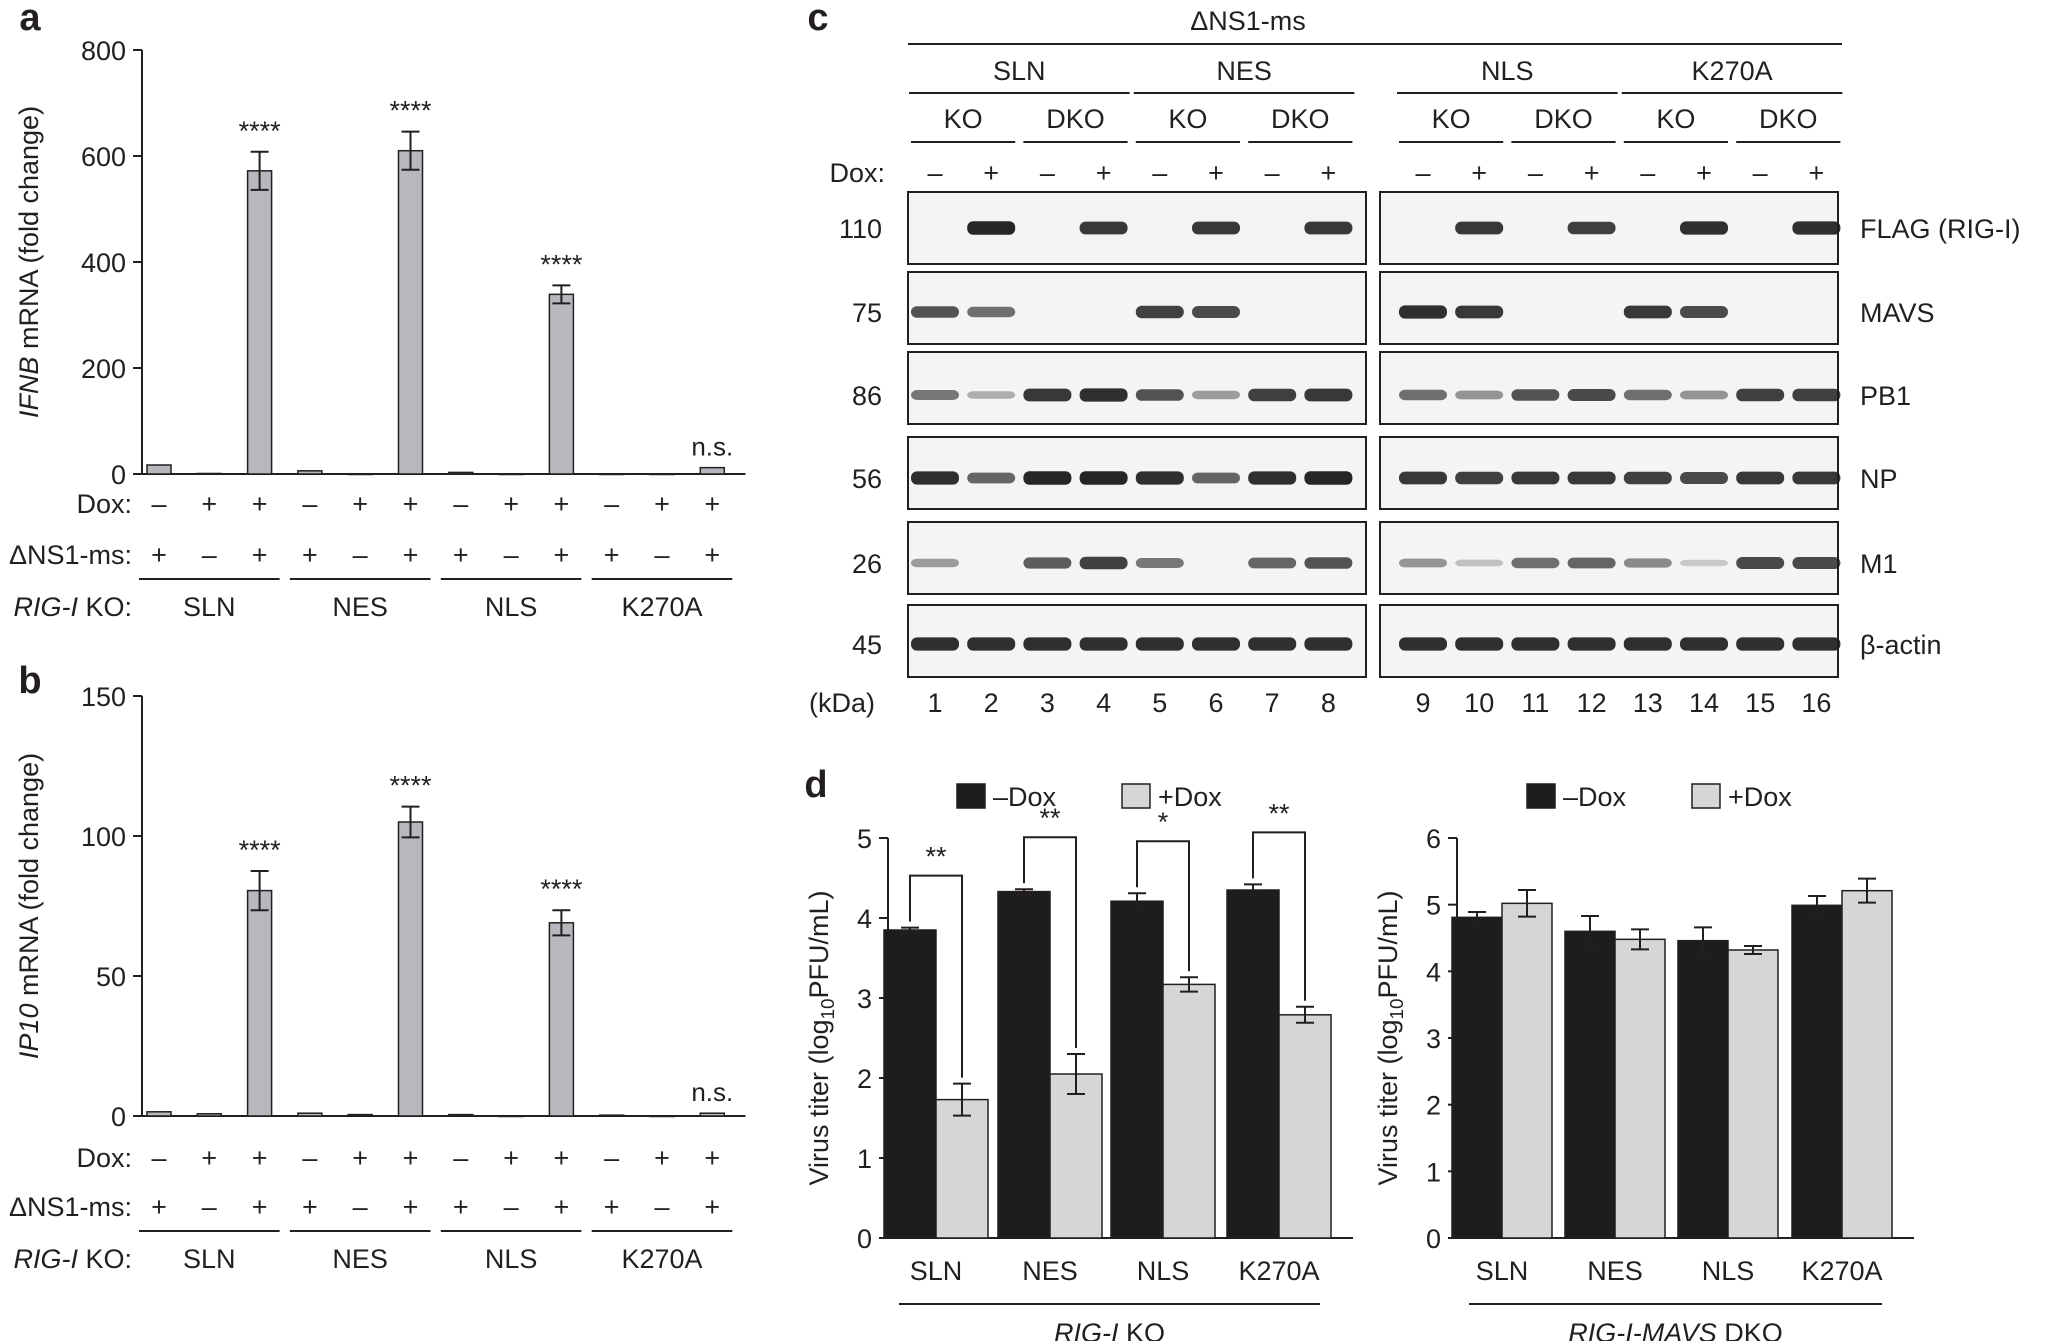  What do you see at coordinates (934, 703) in the screenshot?
I see `lane-number: 1` at bounding box center [934, 703].